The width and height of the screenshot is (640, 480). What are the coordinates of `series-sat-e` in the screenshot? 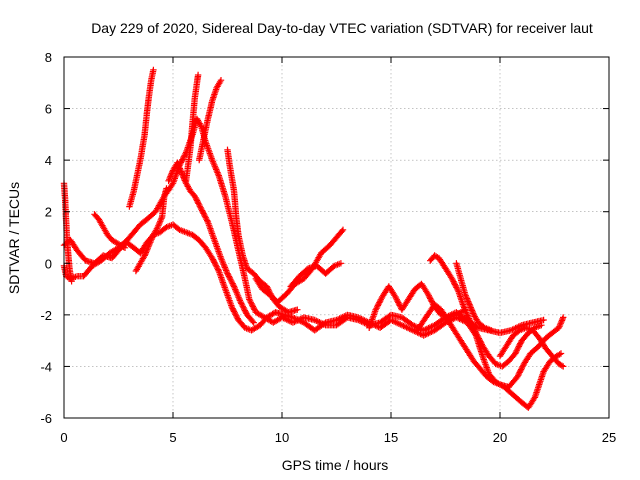 It's located at (210, 120).